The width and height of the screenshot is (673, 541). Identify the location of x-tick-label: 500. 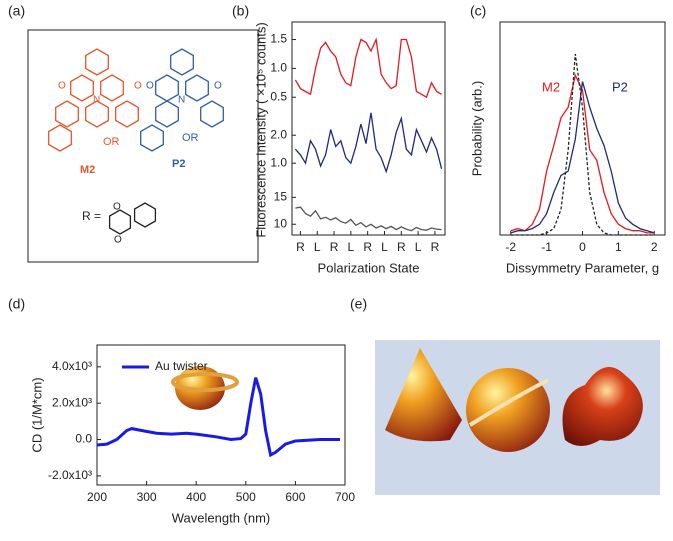
(246, 497).